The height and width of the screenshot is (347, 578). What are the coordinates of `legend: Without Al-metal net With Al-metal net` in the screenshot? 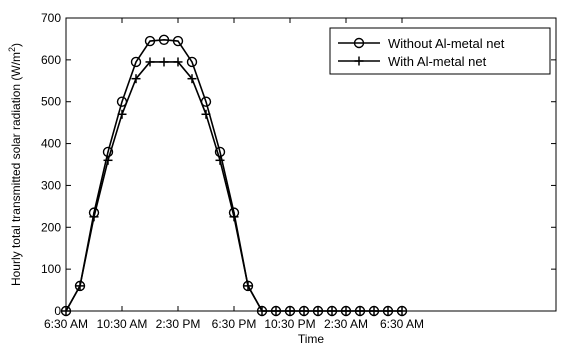 It's located at (440, 51).